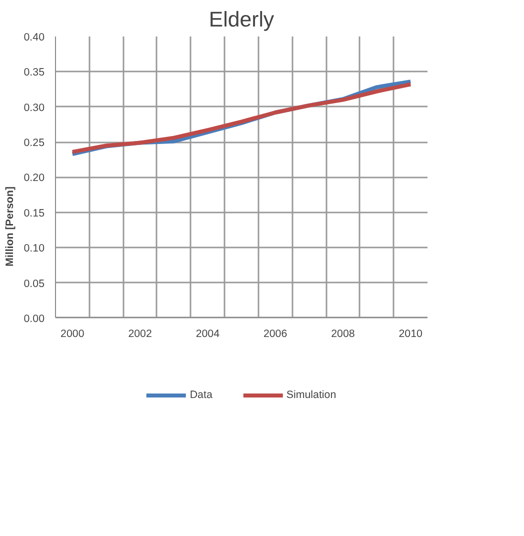 This screenshot has width=524, height=536. I want to click on y-tick-label: 0.35, so click(34, 72).